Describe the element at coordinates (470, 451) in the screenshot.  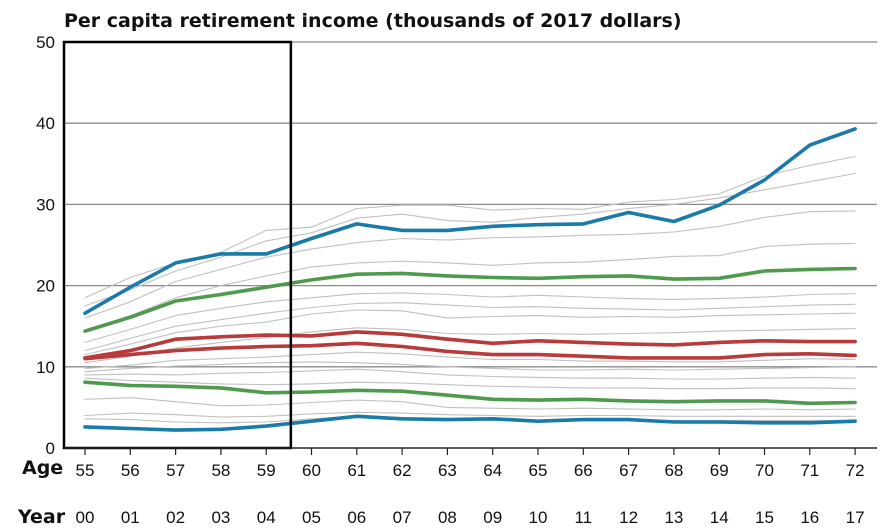
I see `x-axis` at that location.